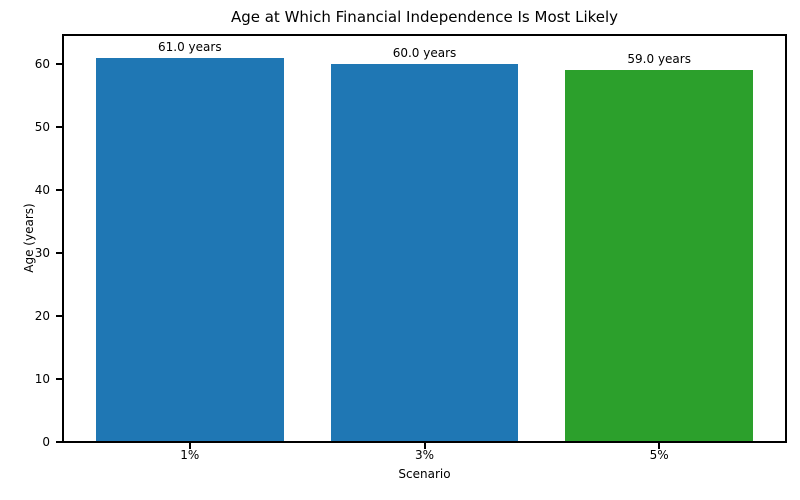 The height and width of the screenshot is (500, 800). Describe the element at coordinates (190, 46) in the screenshot. I see `bar-value-label: 61.0 years` at that location.